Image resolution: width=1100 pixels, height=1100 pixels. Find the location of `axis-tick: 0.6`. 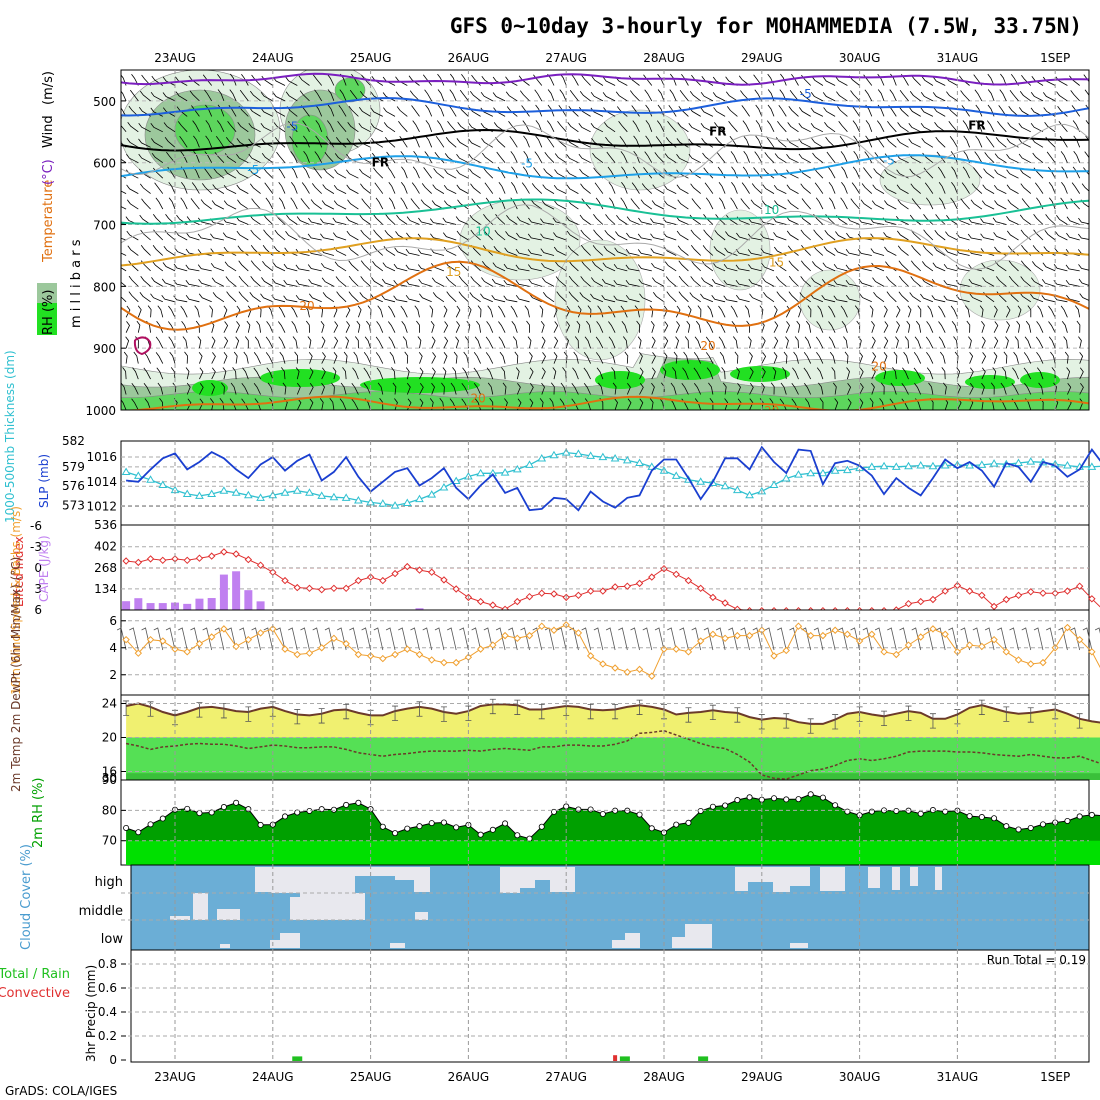

axis-tick: 0.6 is located at coordinates (107, 988).